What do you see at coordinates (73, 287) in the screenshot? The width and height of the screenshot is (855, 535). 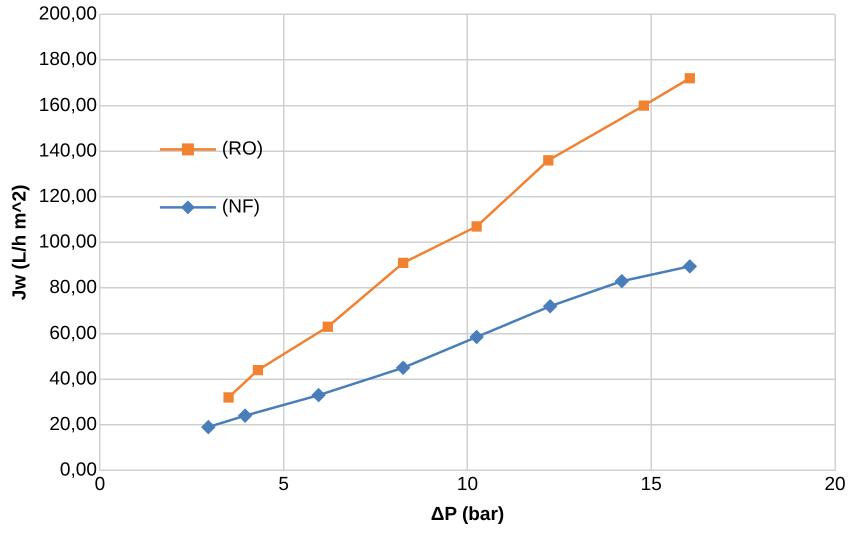 I see `y-tick-label: 80,00` at bounding box center [73, 287].